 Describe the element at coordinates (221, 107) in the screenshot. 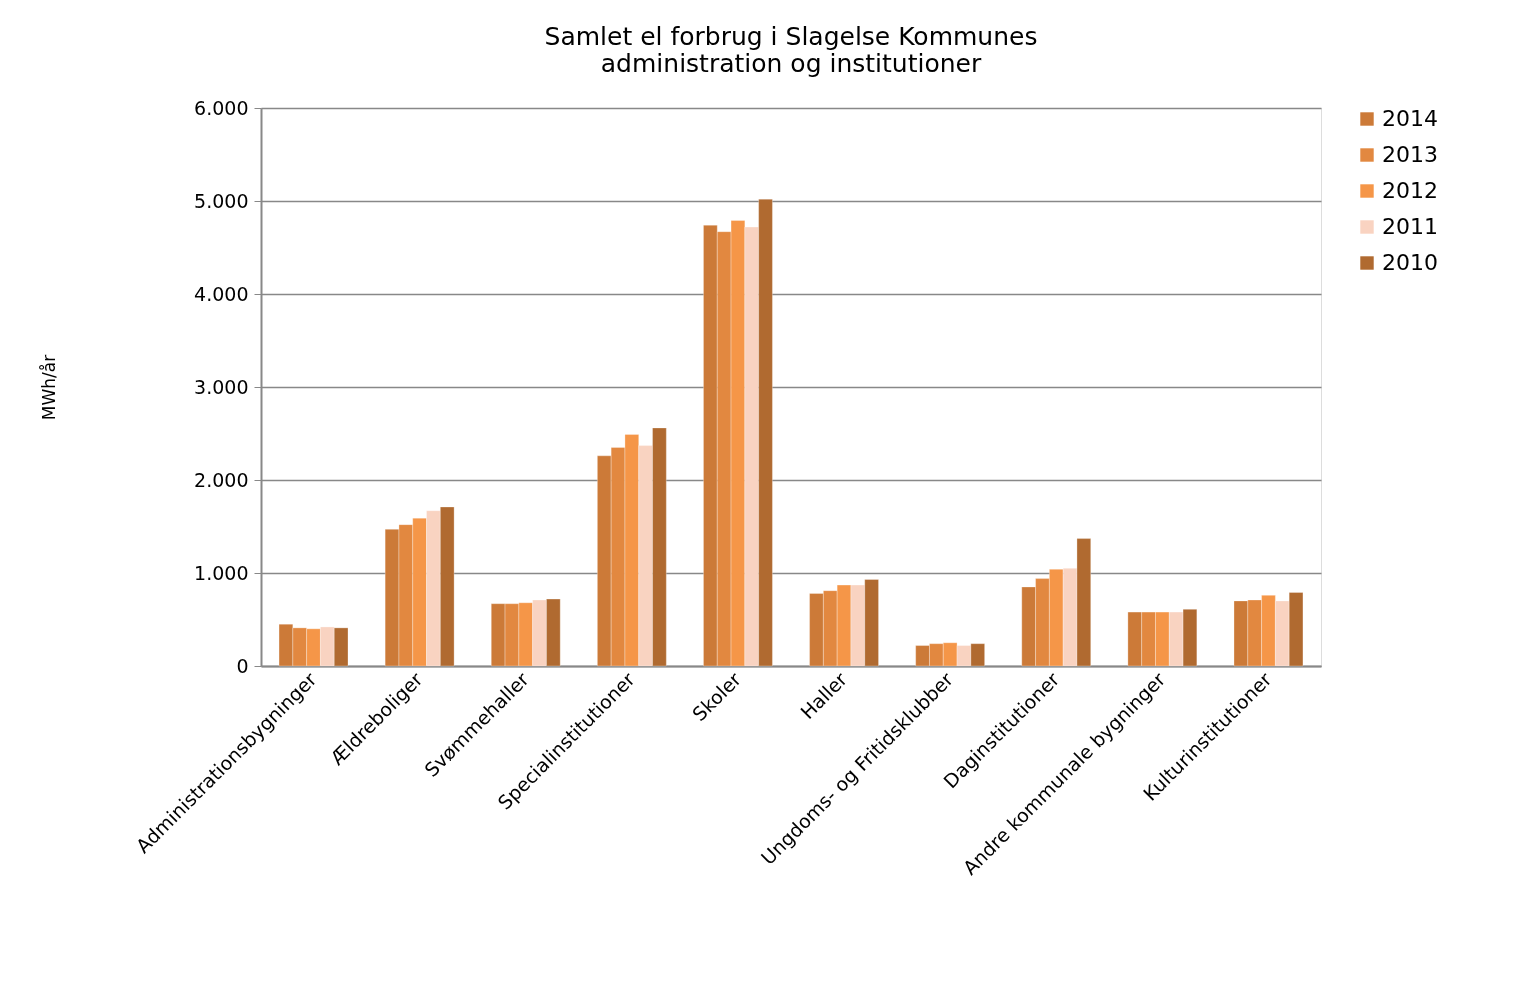

I see `y-tick-label: 6.000` at that location.